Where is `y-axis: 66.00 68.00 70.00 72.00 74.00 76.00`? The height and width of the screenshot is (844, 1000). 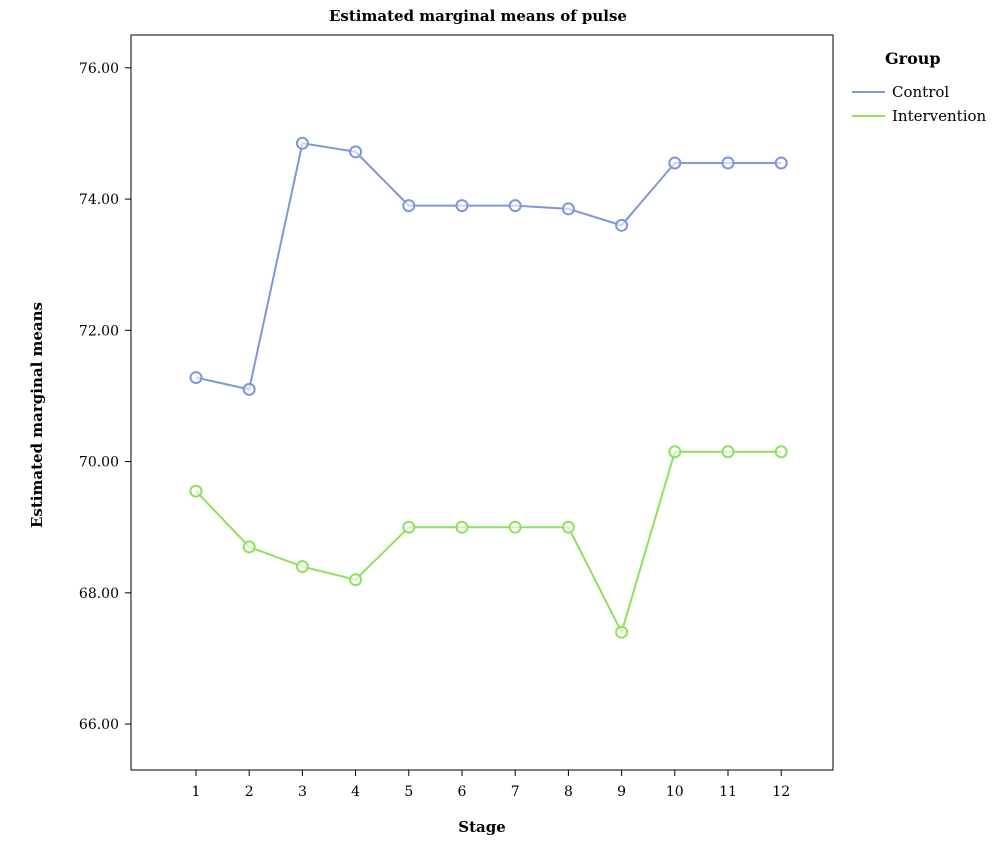
y-axis: 66.00 68.00 70.00 72.00 74.00 76.00 is located at coordinates (105, 397).